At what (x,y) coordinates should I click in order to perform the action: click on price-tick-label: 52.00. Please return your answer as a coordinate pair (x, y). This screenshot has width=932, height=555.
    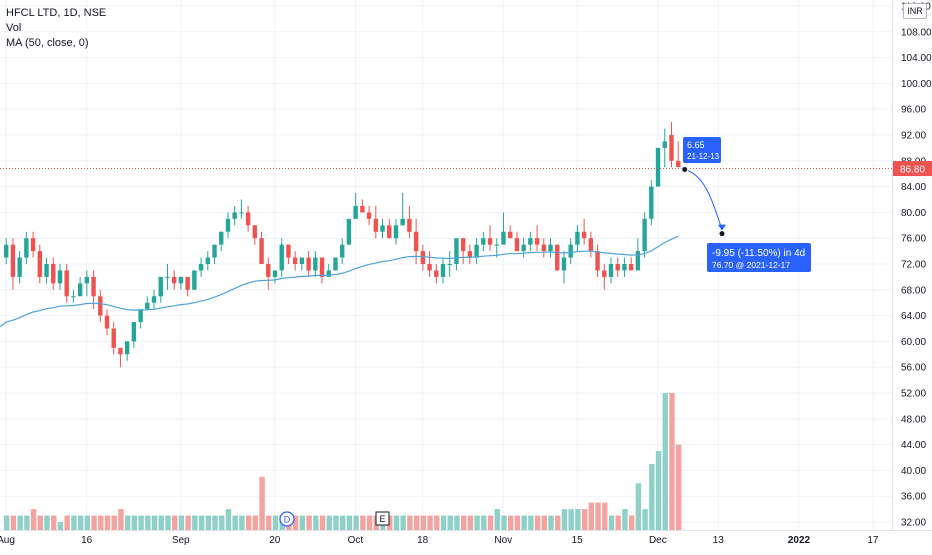
    Looking at the image, I should click on (913, 394).